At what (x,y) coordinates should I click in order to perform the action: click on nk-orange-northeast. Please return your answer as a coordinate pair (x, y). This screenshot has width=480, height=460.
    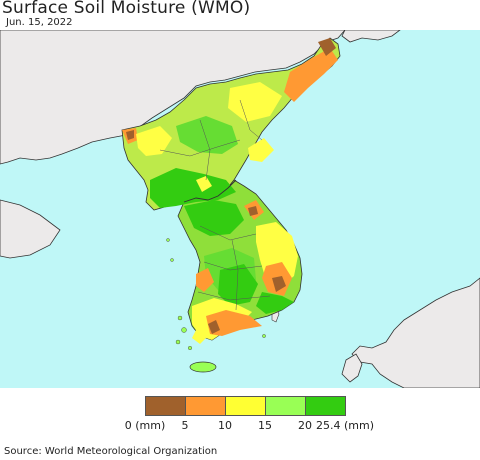
    Looking at the image, I should click on (311, 75).